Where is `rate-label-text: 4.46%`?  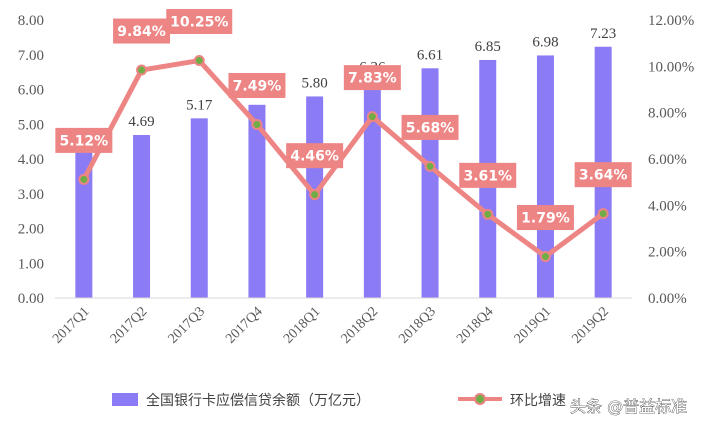 rate-label-text: 4.46% is located at coordinates (314, 157).